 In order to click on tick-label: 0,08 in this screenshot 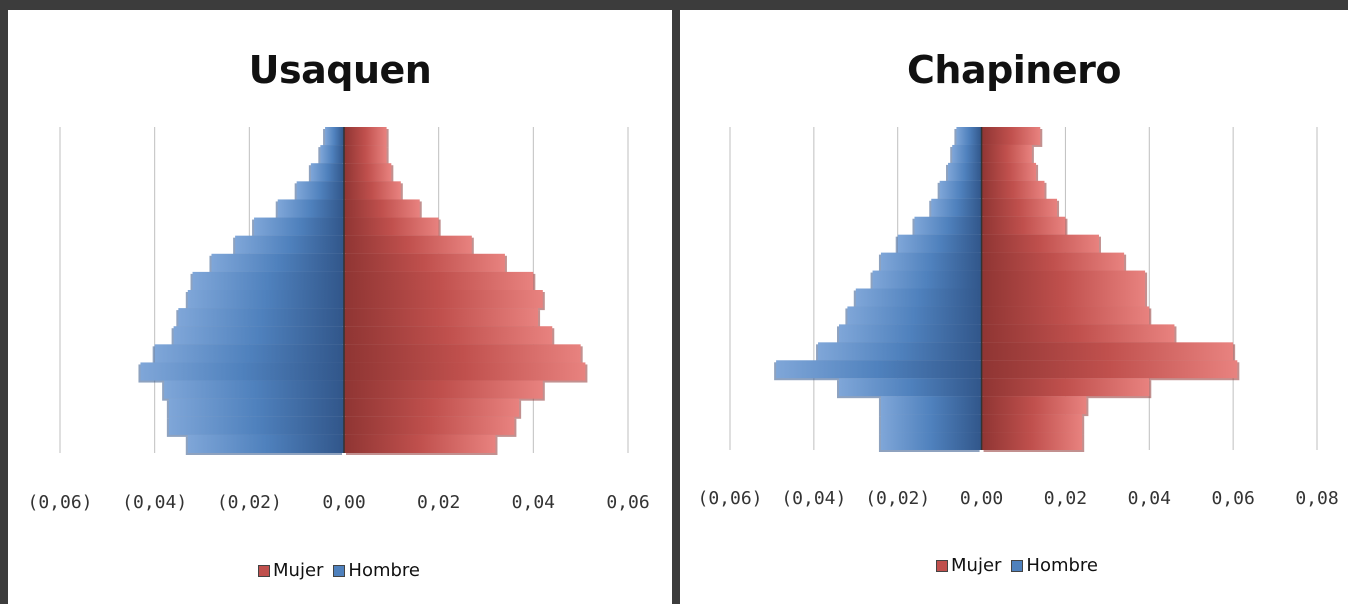, I will do `click(1316, 498)`.